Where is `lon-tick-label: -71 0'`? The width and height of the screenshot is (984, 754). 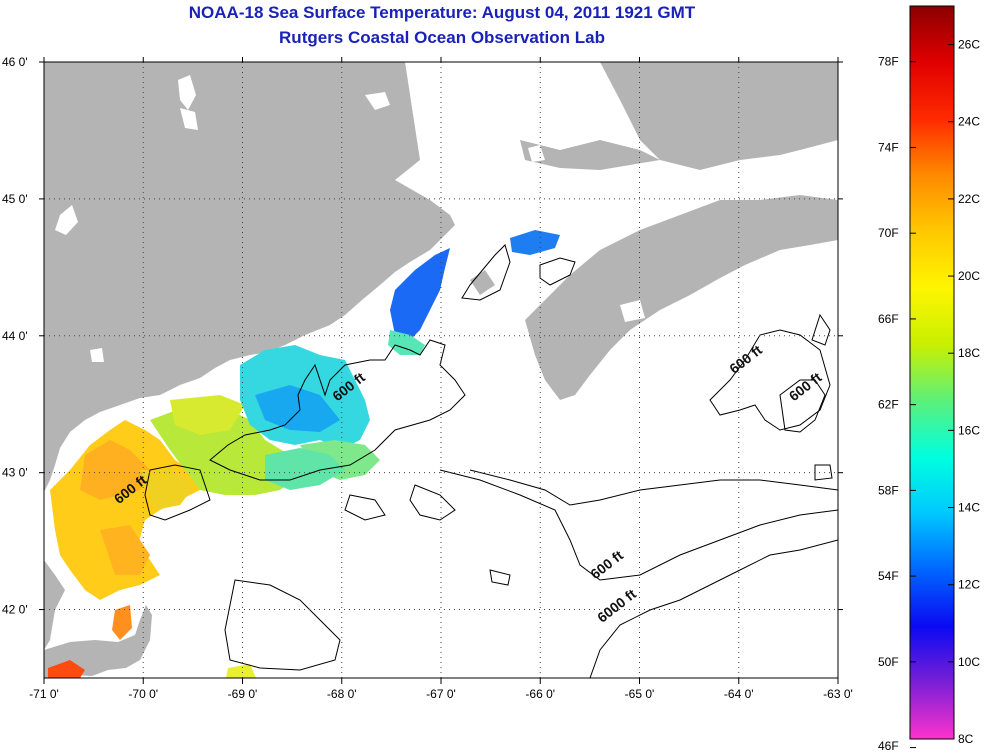
lon-tick-label: -71 0' is located at coordinates (44, 694).